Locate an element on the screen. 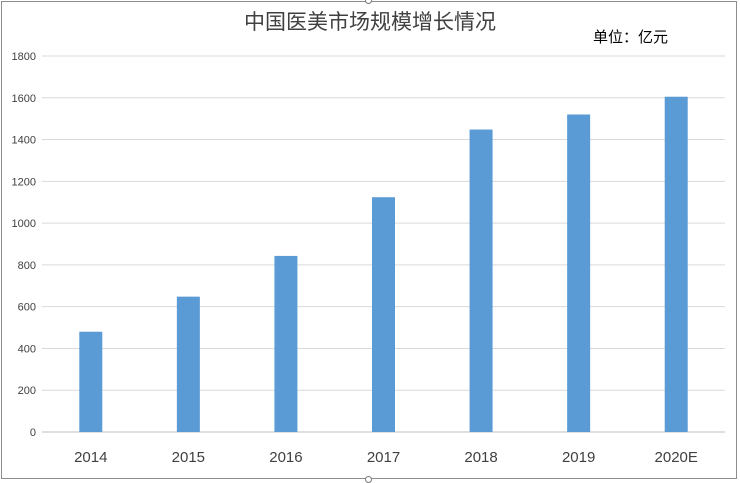 Image resolution: width=740 pixels, height=483 pixels. unit-label: 单位：亿元 is located at coordinates (631, 37).